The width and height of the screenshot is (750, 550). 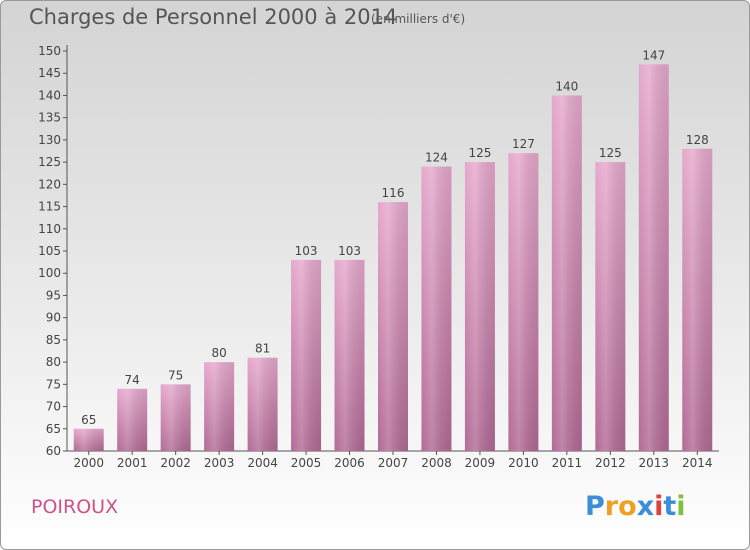 What do you see at coordinates (53, 362) in the screenshot?
I see `y-tick-label: 80` at bounding box center [53, 362].